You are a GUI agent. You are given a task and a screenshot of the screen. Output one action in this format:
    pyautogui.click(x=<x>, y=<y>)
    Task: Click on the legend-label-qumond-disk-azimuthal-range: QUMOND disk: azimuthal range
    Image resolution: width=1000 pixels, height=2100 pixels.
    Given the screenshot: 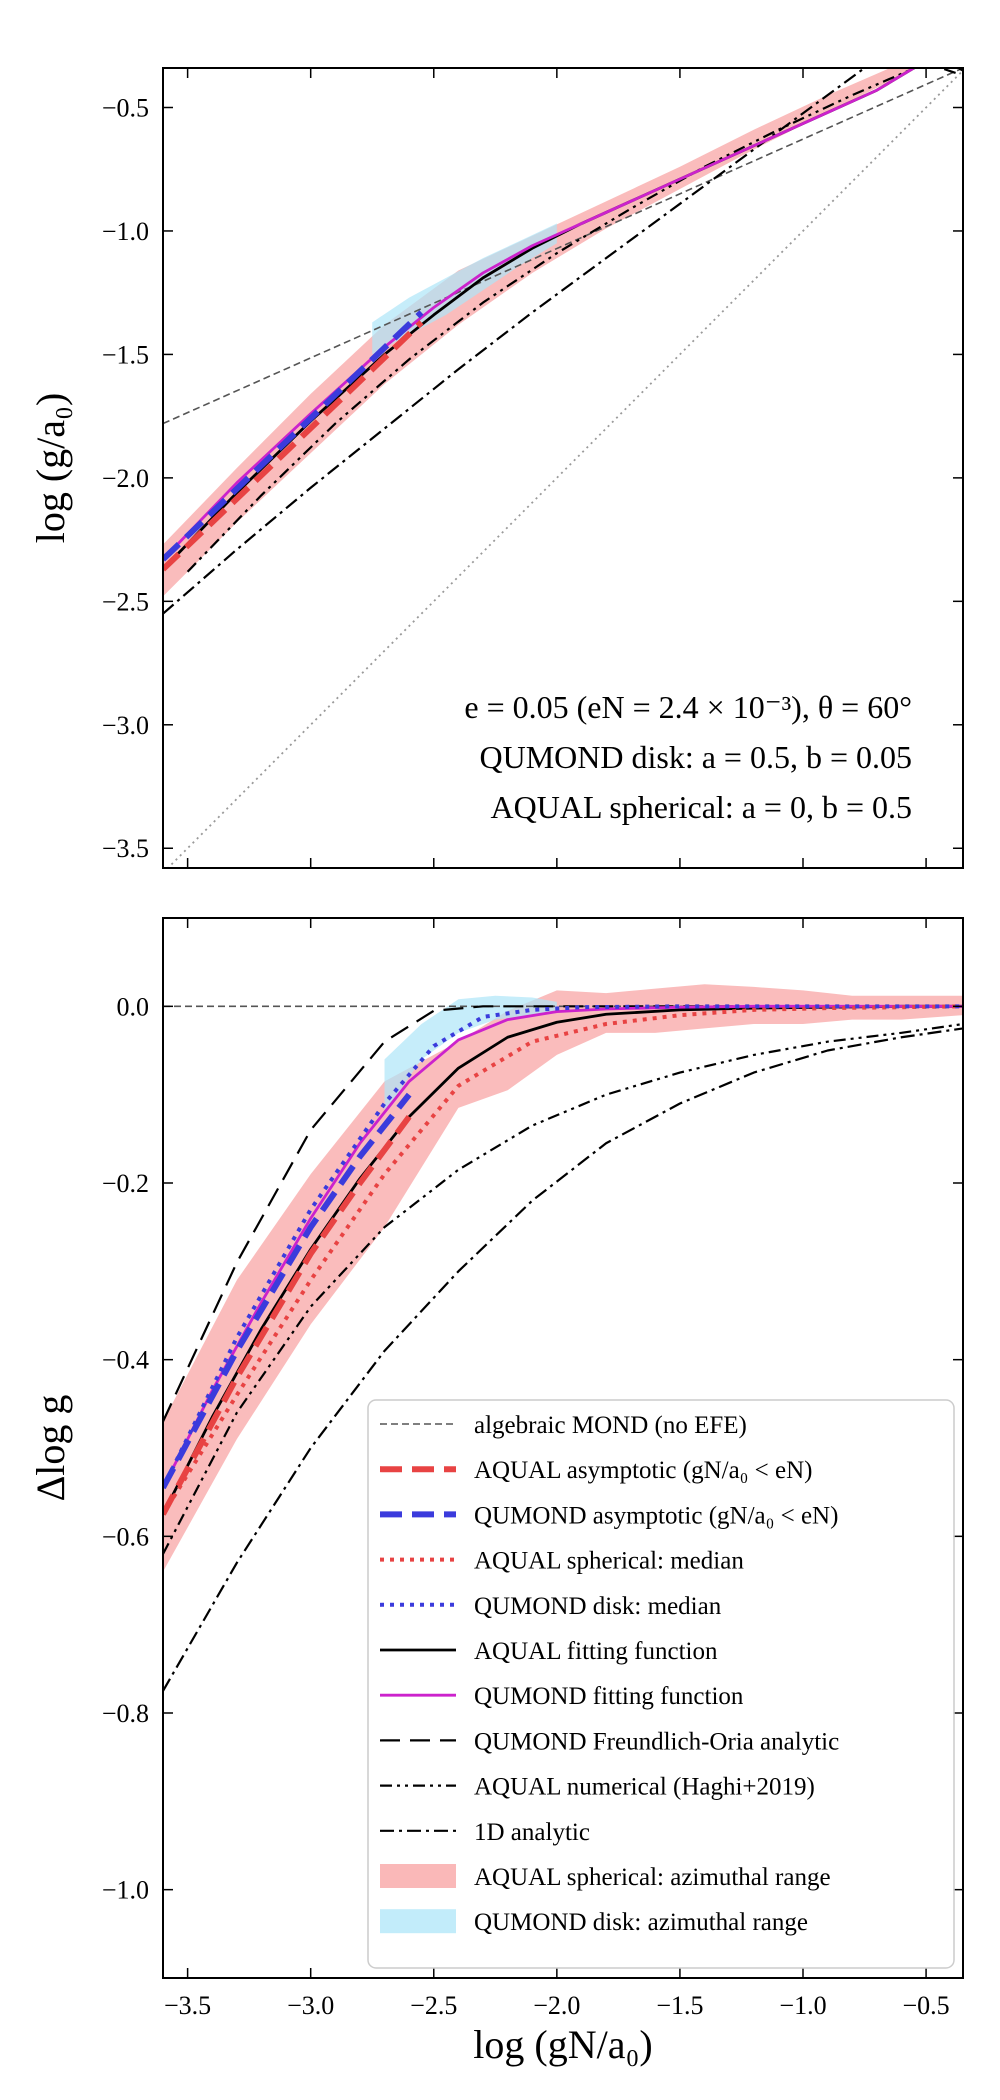 What is the action you would take?
    pyautogui.click(x=641, y=1922)
    